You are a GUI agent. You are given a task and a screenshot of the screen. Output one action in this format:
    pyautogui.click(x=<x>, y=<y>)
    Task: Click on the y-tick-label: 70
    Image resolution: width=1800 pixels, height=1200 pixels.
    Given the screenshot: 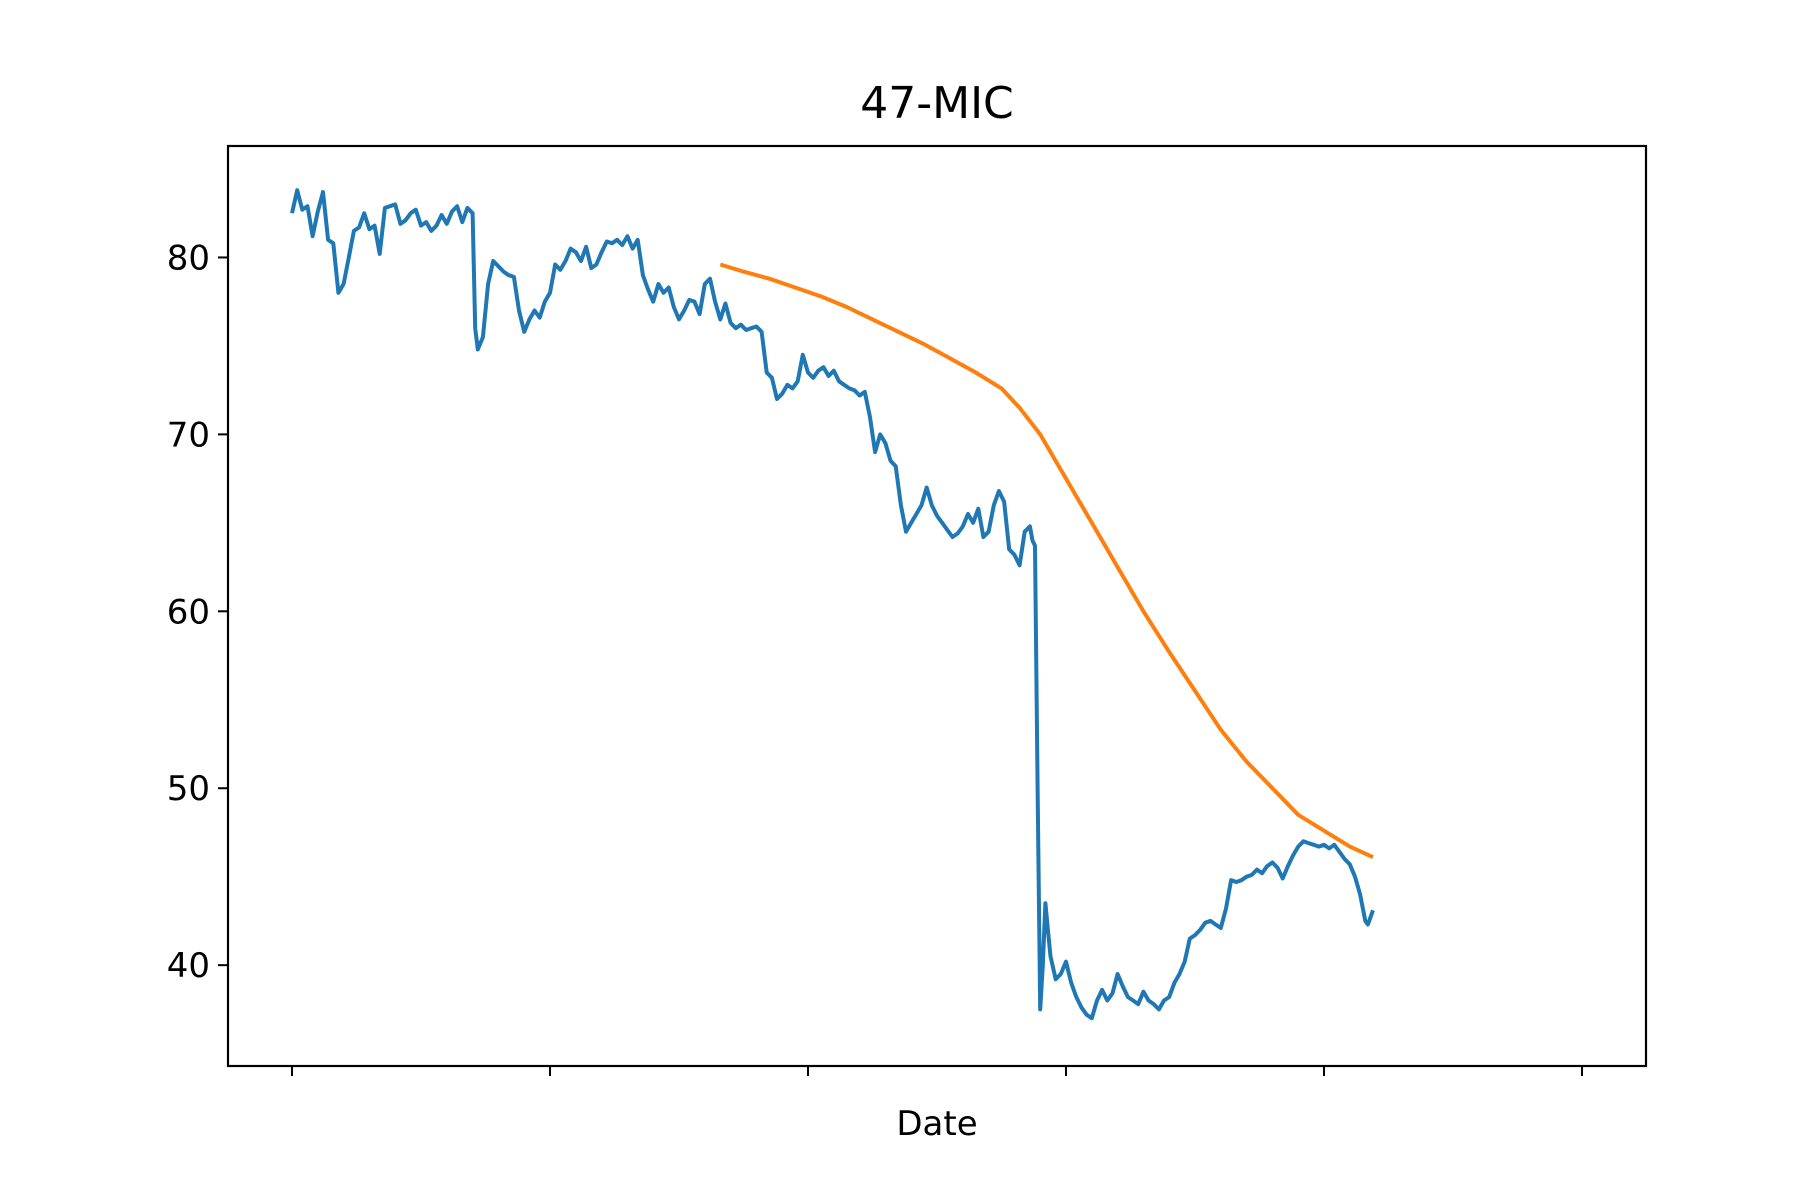 What is the action you would take?
    pyautogui.click(x=188, y=435)
    